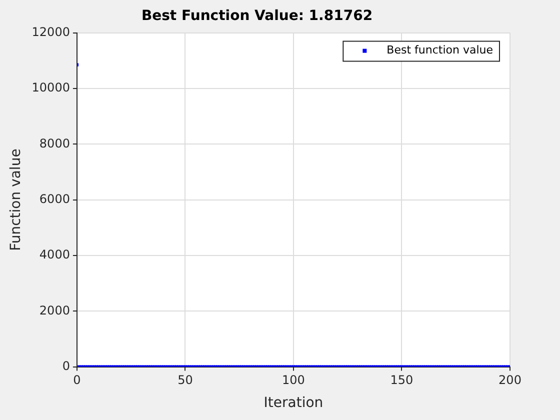 The height and width of the screenshot is (420, 560). I want to click on y-tick-label: 8000, so click(54, 143).